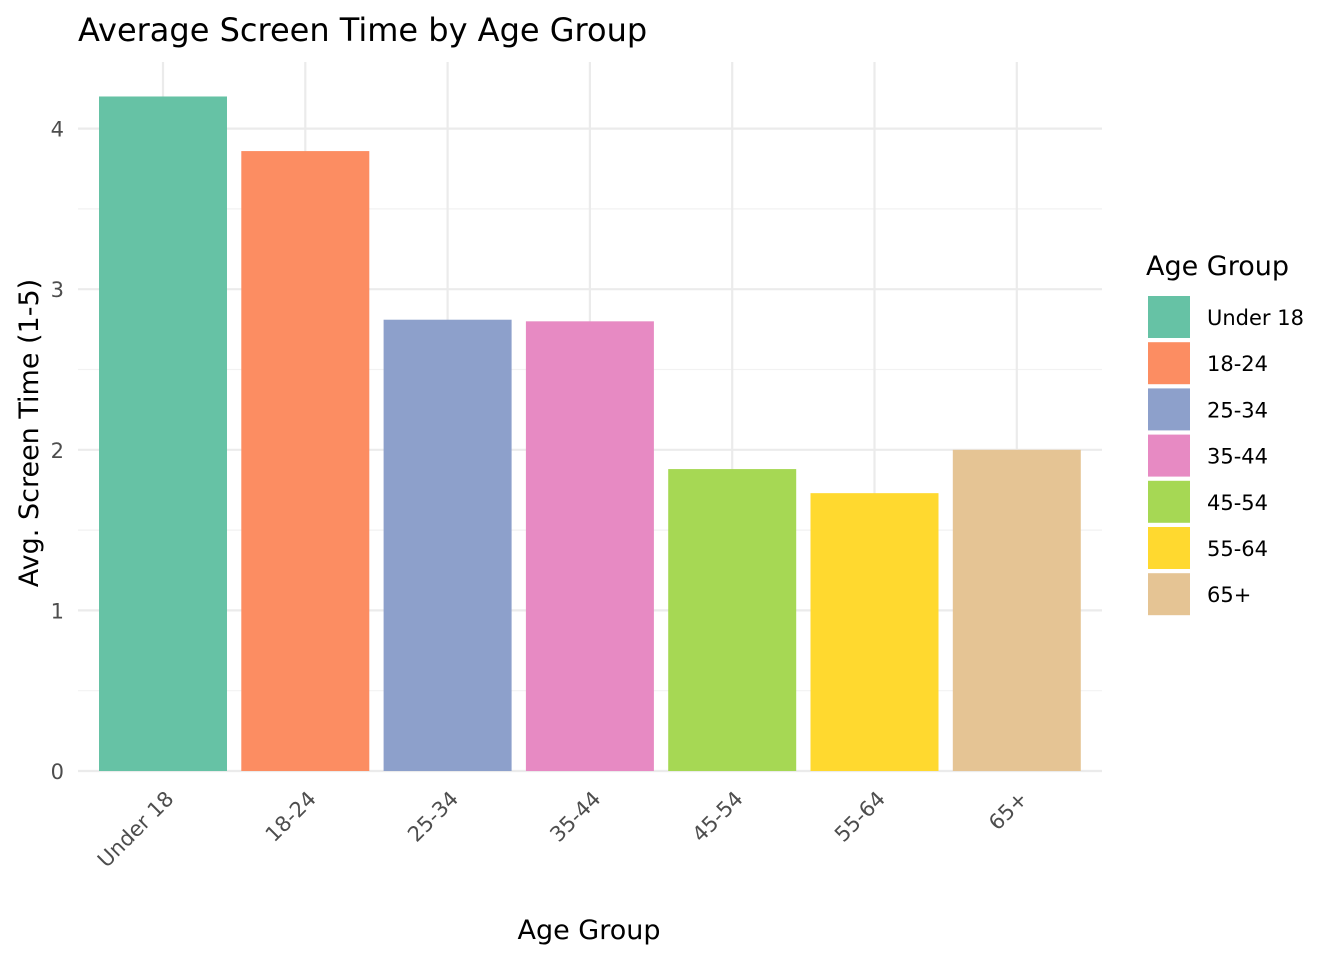 This screenshot has width=1344, height=960. I want to click on y-tick-label: 4, so click(57, 130).